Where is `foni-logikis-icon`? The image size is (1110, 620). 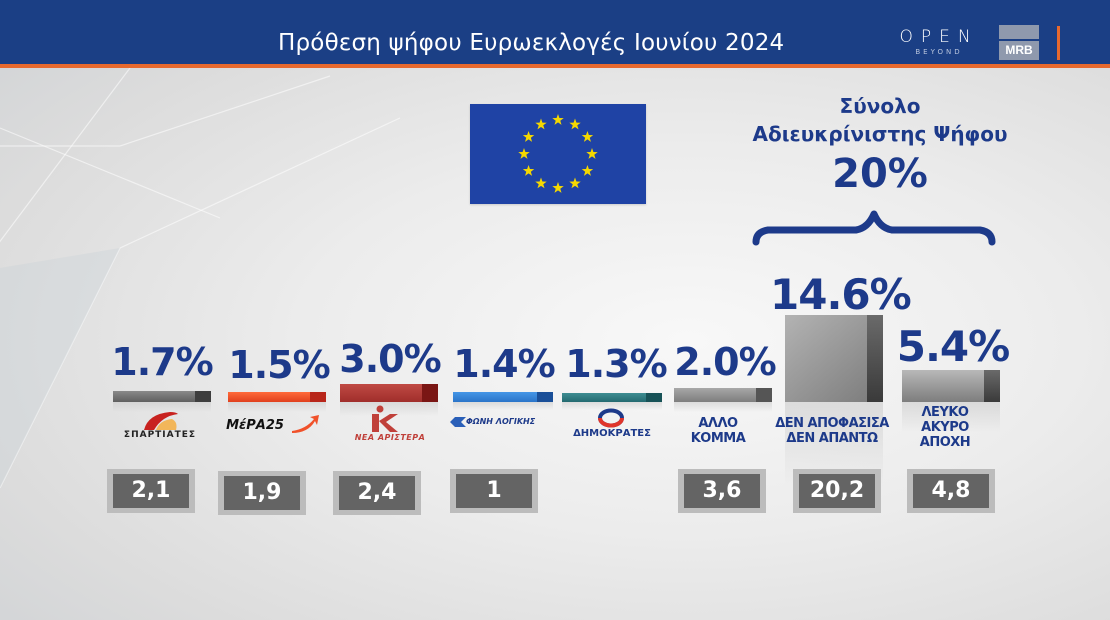
foni-logikis-icon is located at coordinates (458, 422).